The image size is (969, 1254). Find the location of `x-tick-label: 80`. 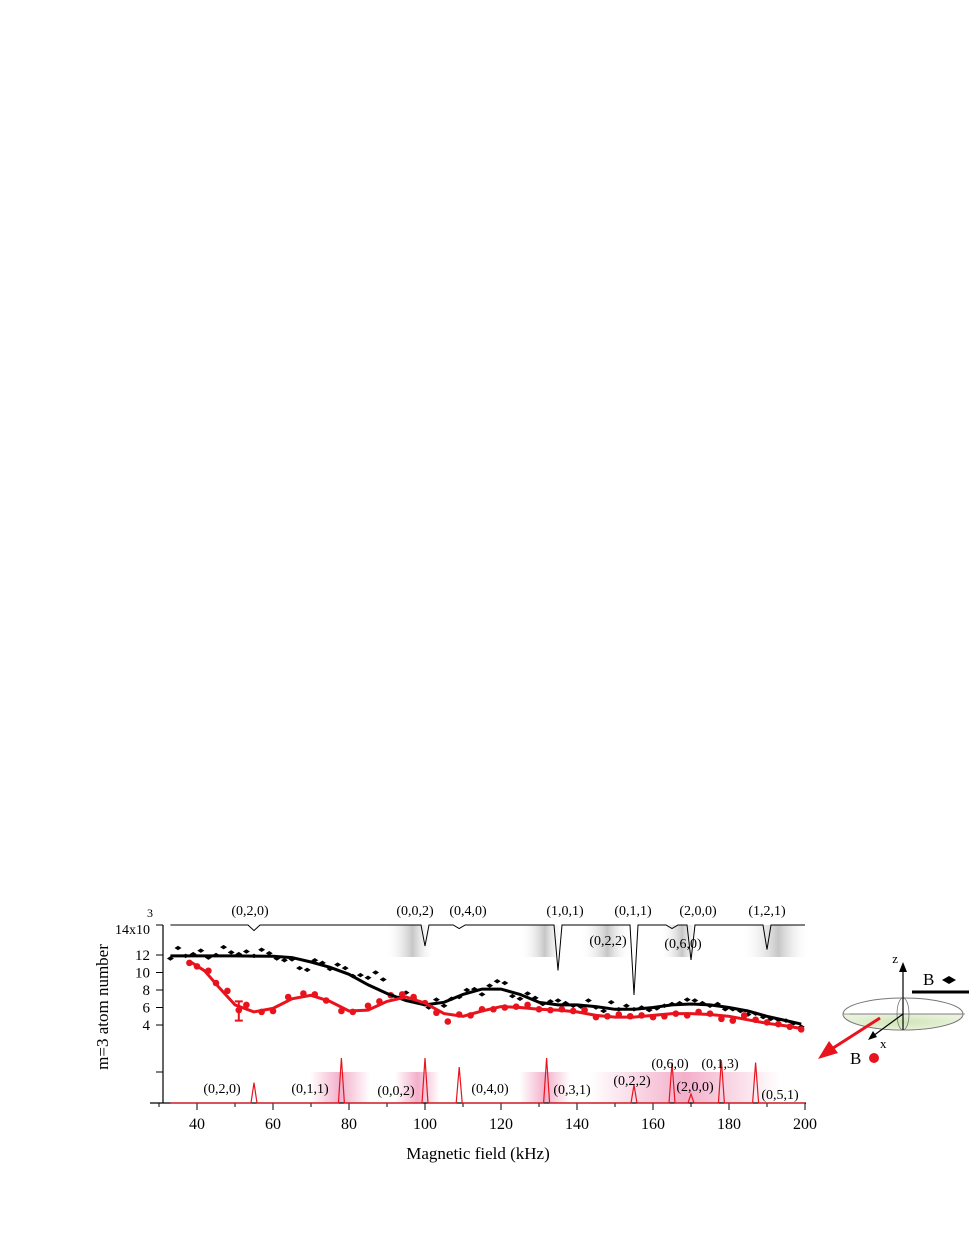

x-tick-label: 80 is located at coordinates (349, 1124).